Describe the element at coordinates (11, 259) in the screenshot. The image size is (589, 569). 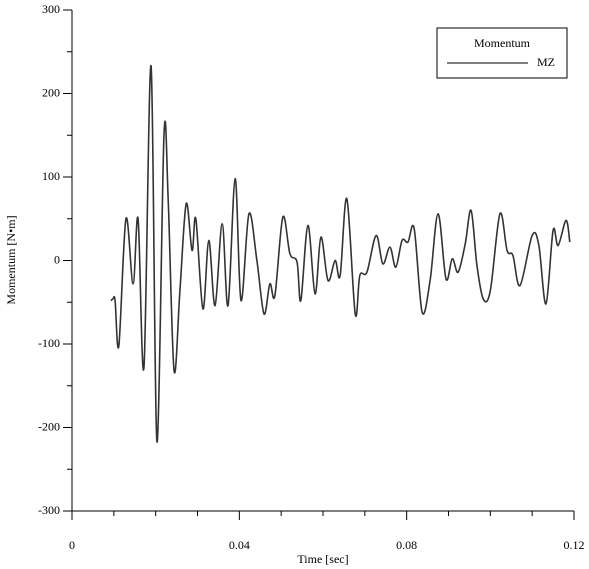
I see `y-axis-label: Momentum [N•m]` at that location.